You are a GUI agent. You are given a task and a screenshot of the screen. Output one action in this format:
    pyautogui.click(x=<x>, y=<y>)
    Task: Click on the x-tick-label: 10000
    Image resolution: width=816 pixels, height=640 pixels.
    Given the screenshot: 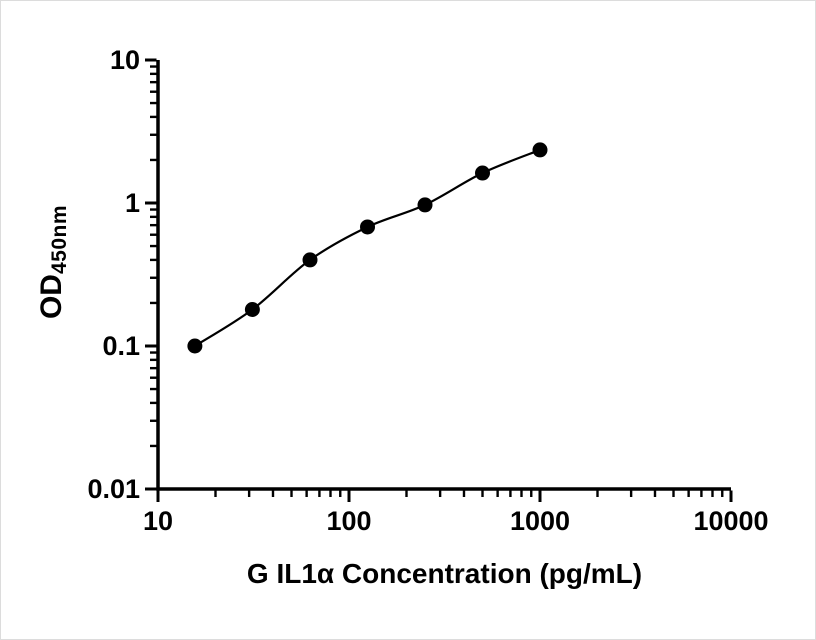 What is the action you would take?
    pyautogui.click(x=730, y=521)
    